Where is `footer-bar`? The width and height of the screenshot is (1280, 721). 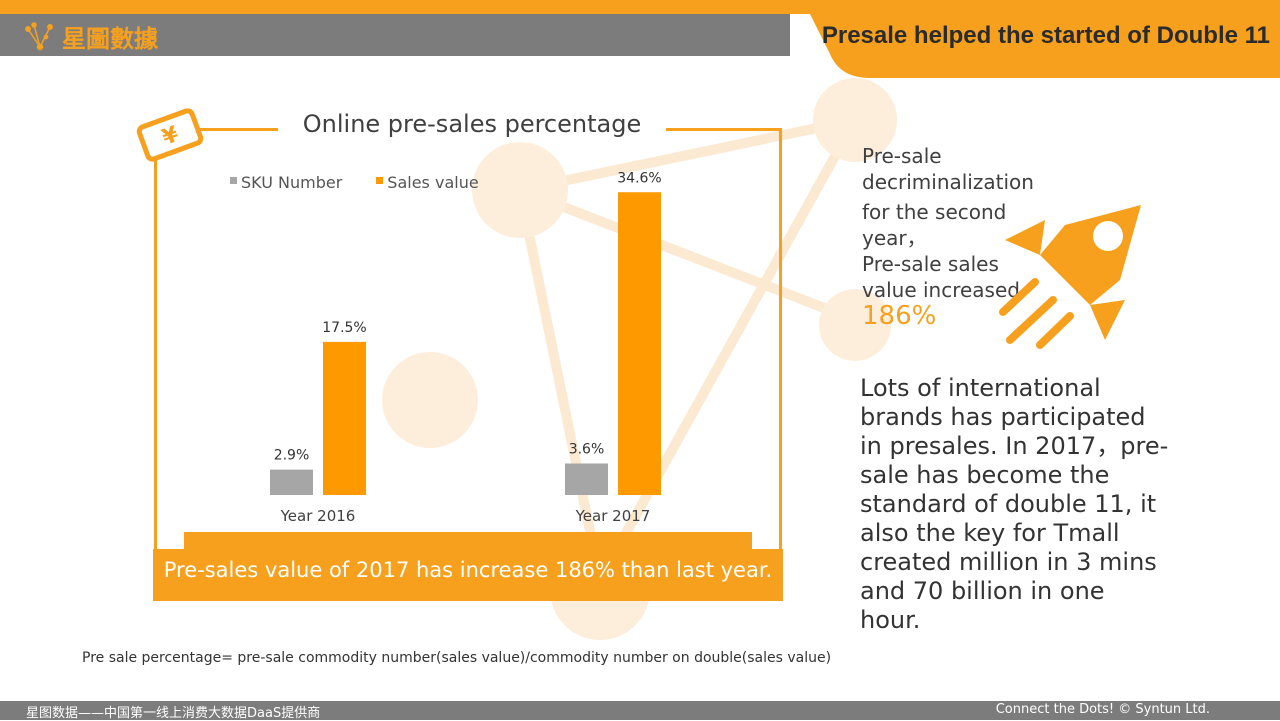
footer-bar is located at coordinates (640, 710).